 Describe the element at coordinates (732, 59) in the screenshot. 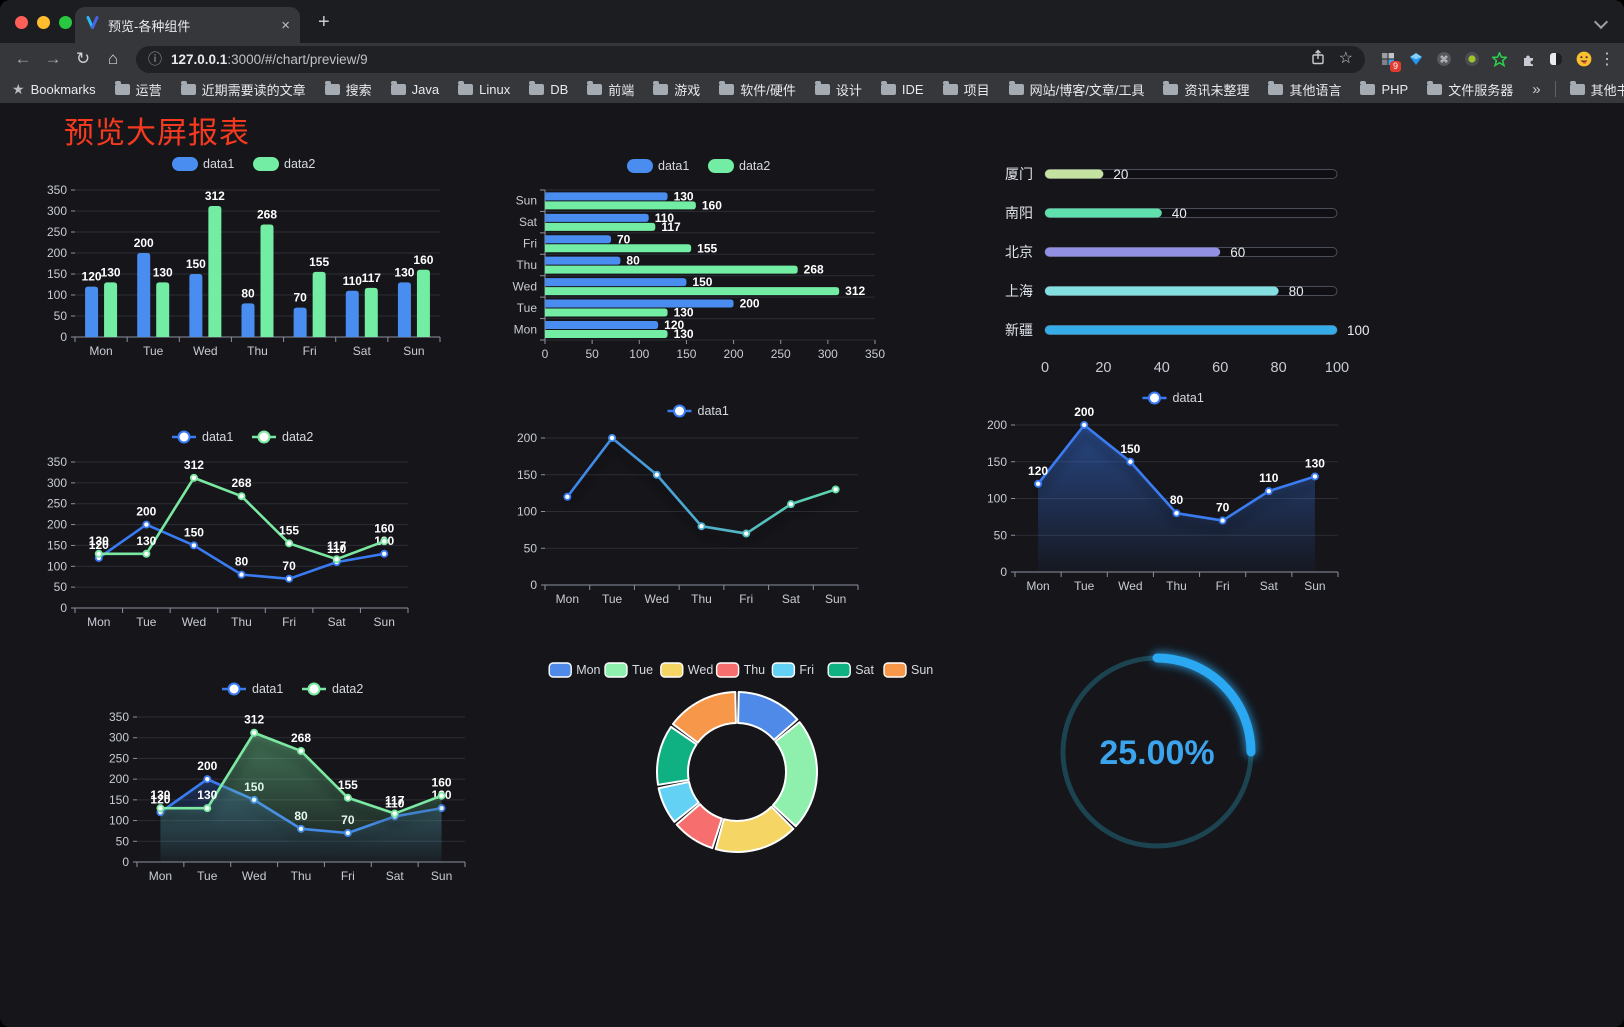

I see `url-text: 127.0.0.1:3000/#/chart/preview/9` at that location.